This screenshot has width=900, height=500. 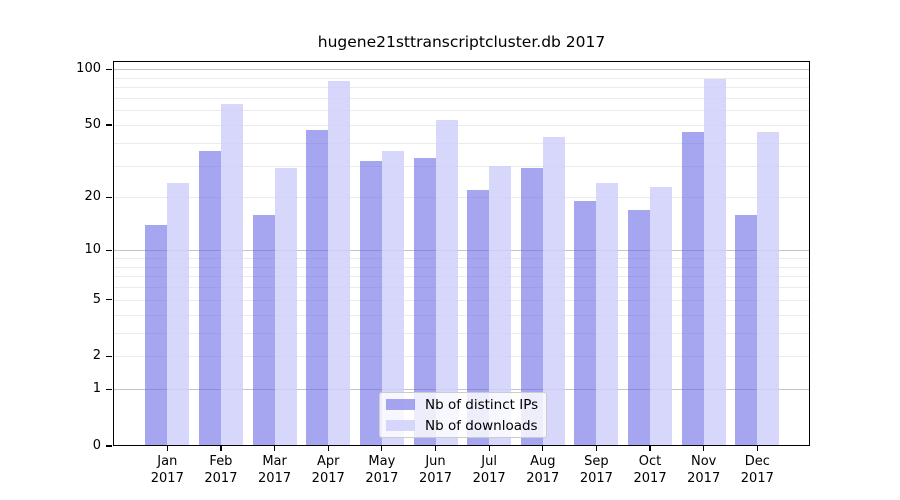 I want to click on legend-swatch-downloads, so click(x=400, y=425).